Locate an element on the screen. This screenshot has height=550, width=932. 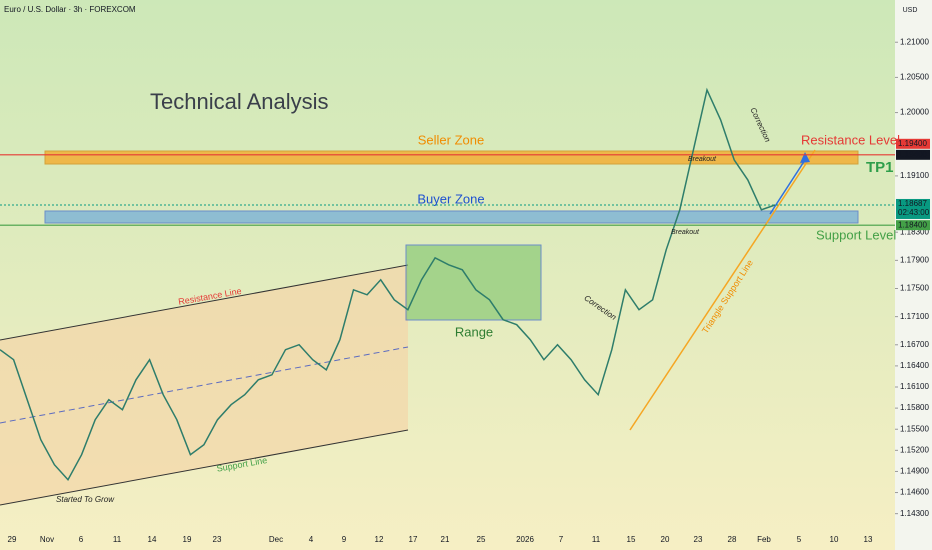
symbol: Euro / U.S. Dollar · 3h · FOREXCOM is located at coordinates (70, 9).